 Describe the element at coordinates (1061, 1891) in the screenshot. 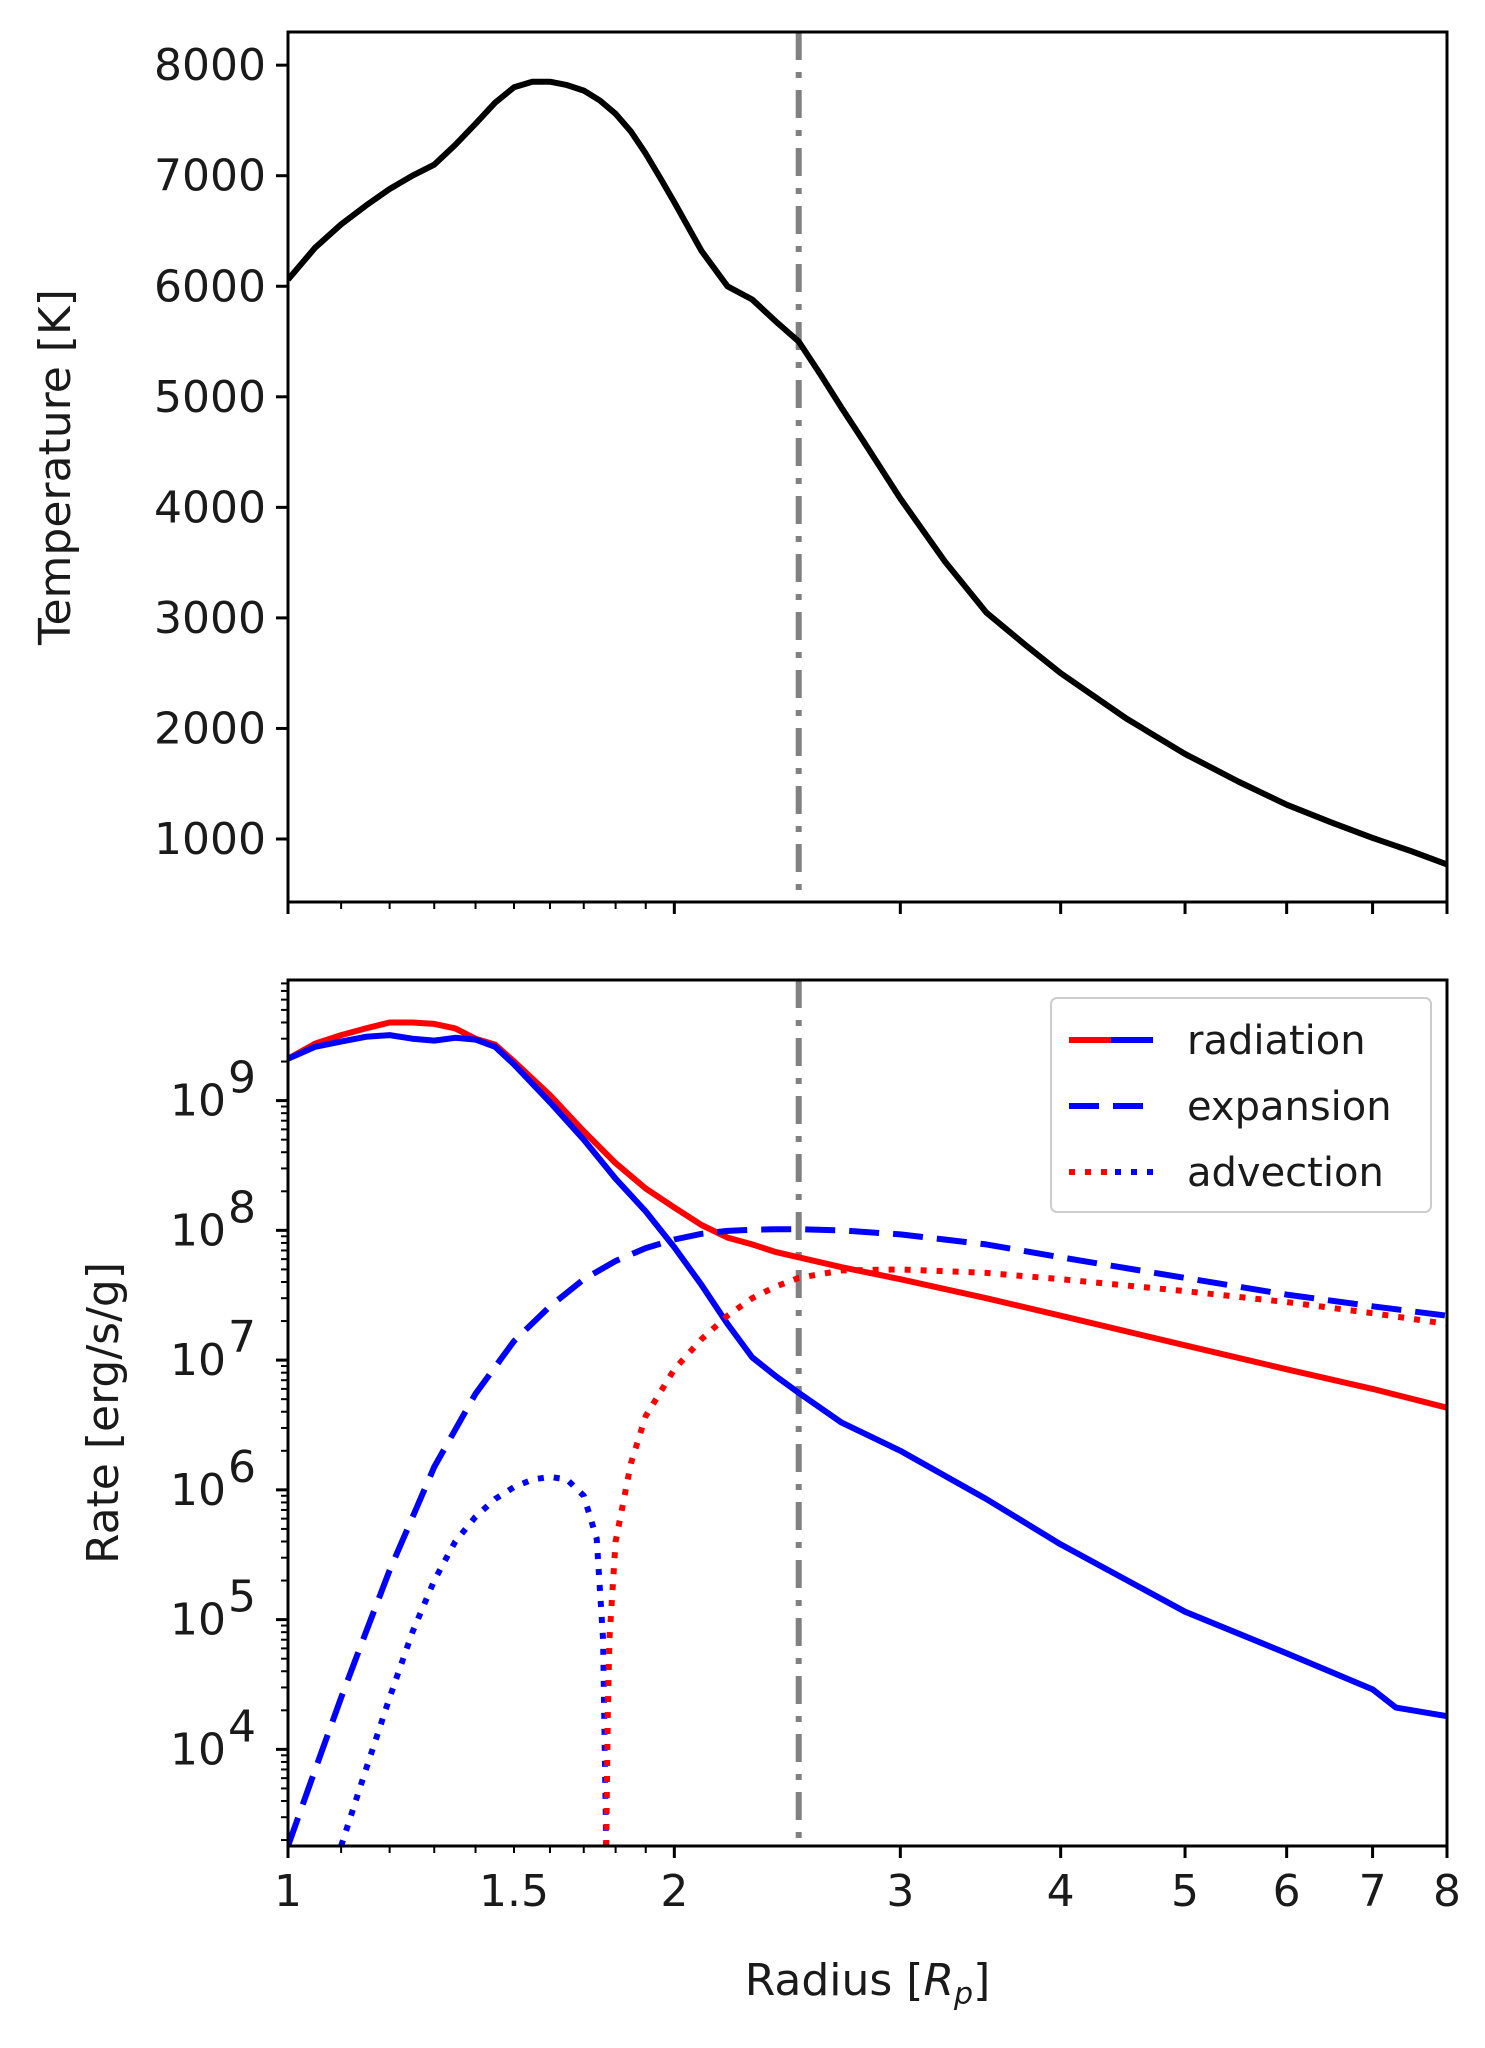

I see `x-tick-label: 4` at that location.